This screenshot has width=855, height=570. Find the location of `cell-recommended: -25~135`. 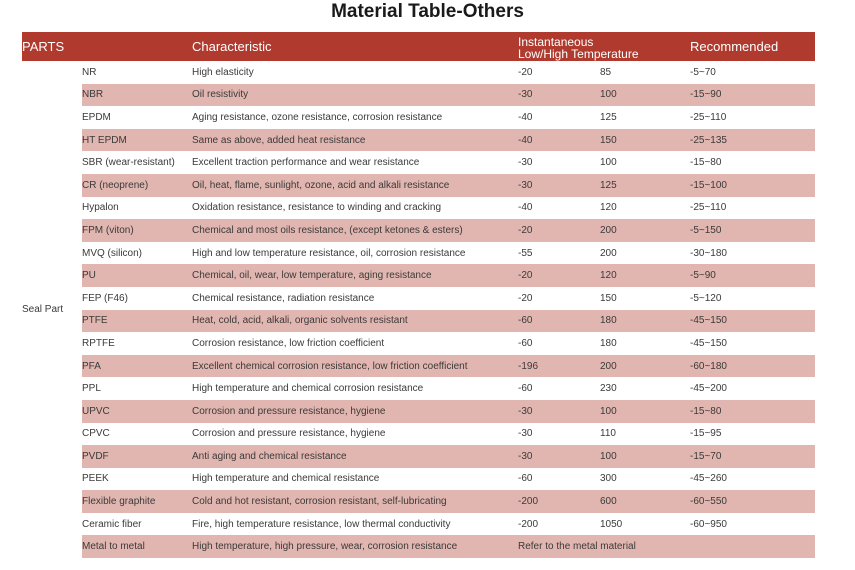

cell-recommended: -25~135 is located at coordinates (753, 140).